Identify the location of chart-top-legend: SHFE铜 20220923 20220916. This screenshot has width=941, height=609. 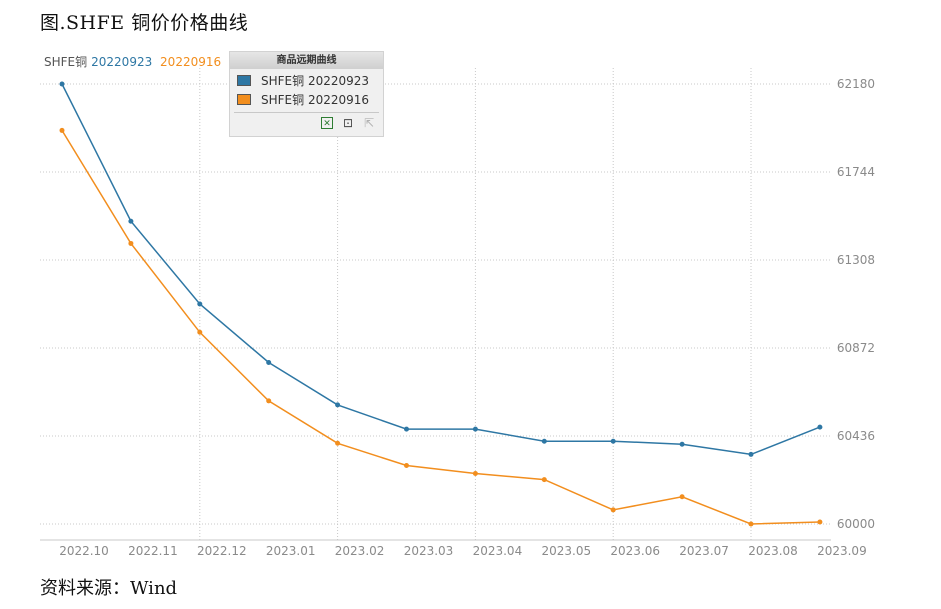
(134, 61).